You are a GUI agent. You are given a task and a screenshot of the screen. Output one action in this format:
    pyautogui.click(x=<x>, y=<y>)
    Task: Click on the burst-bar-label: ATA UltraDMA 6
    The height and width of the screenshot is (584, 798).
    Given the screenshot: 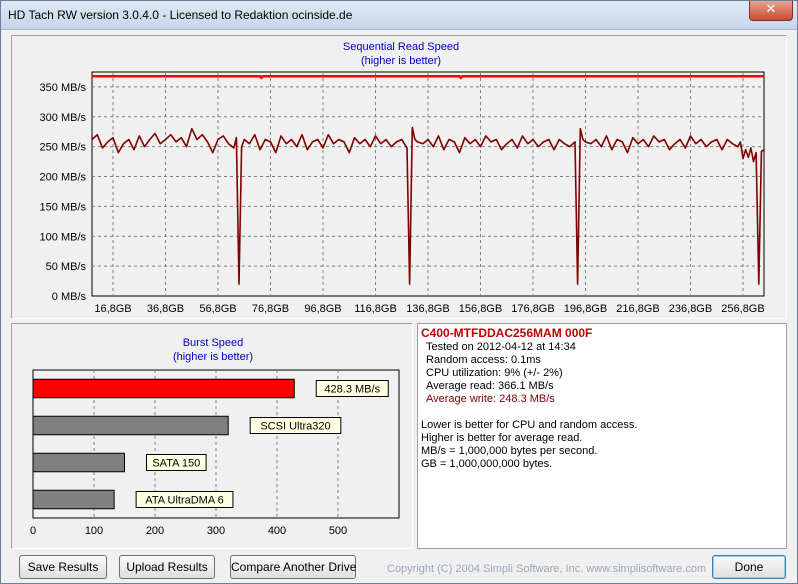 What is the action you would take?
    pyautogui.click(x=184, y=501)
    